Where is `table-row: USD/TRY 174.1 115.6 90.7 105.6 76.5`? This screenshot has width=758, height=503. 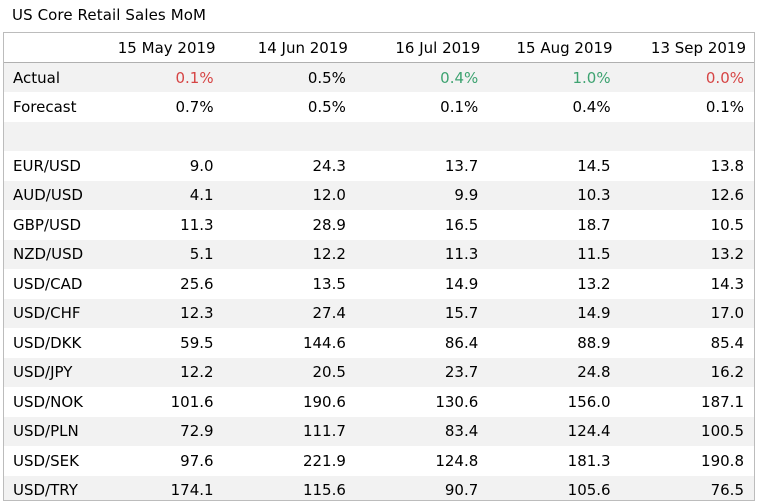 table-row: USD/TRY 174.1 115.6 90.7 105.6 76.5 is located at coordinates (379, 487).